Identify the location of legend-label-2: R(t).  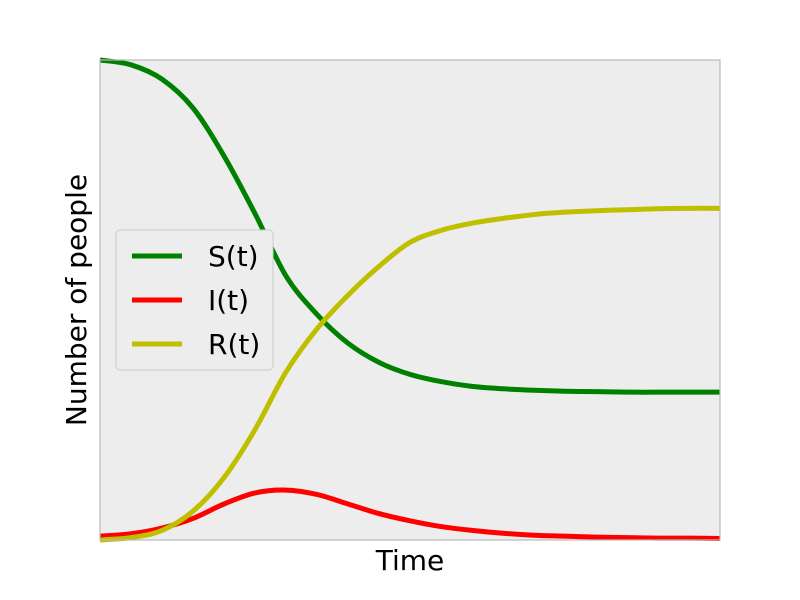
(234, 344).